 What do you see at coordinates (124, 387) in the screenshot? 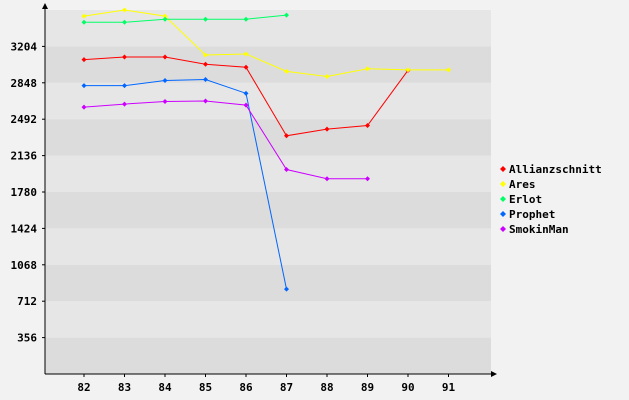
I see `x-tick-label: 83` at bounding box center [124, 387].